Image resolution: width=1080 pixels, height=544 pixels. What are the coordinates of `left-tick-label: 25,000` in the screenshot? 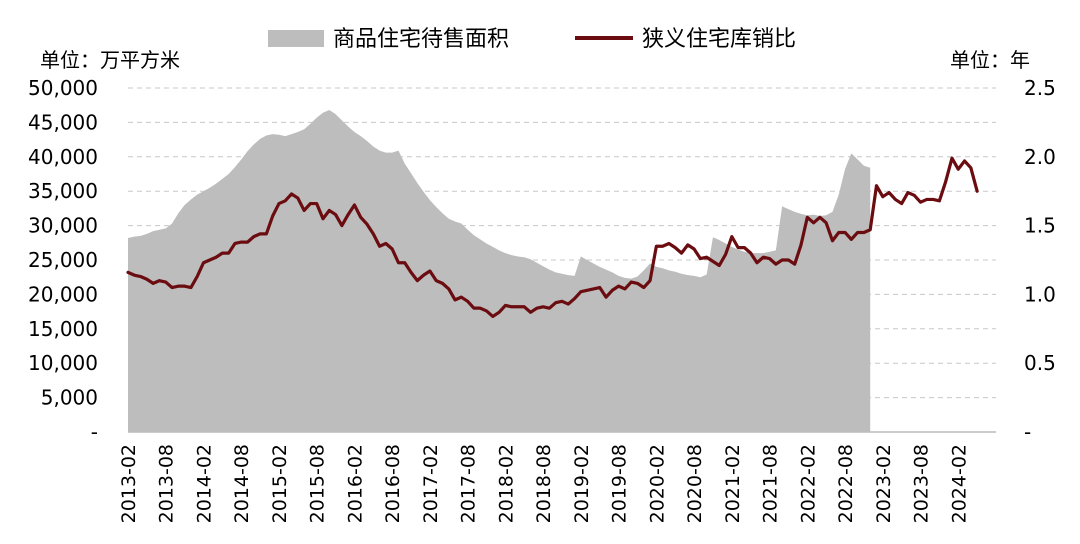 It's located at (63, 260).